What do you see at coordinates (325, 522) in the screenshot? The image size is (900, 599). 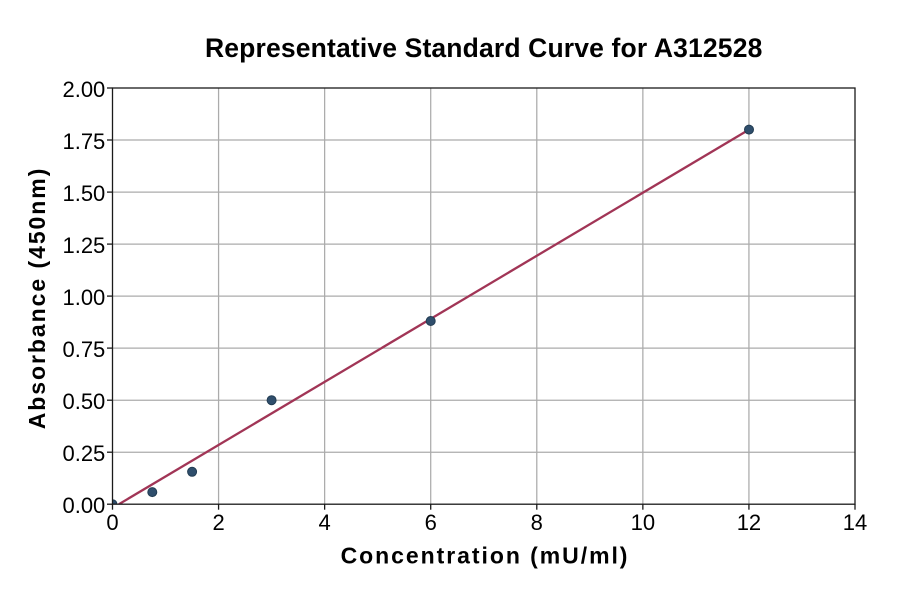 I see `svg-text: 4` at bounding box center [325, 522].